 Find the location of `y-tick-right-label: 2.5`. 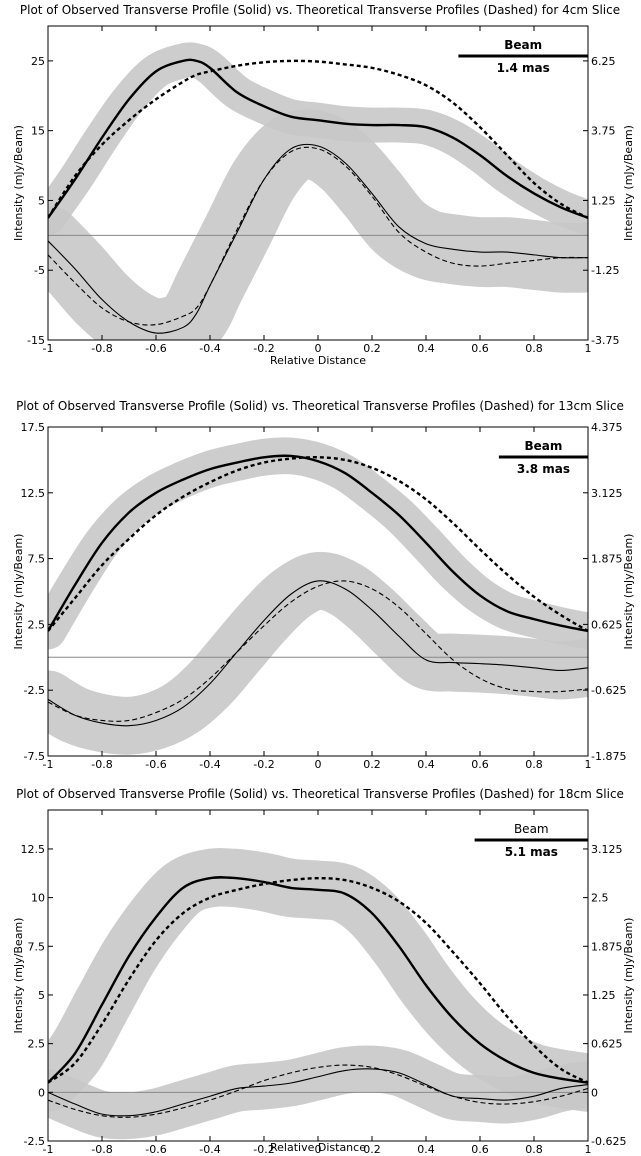

y-tick-right-label: 2.5 is located at coordinates (600, 898).